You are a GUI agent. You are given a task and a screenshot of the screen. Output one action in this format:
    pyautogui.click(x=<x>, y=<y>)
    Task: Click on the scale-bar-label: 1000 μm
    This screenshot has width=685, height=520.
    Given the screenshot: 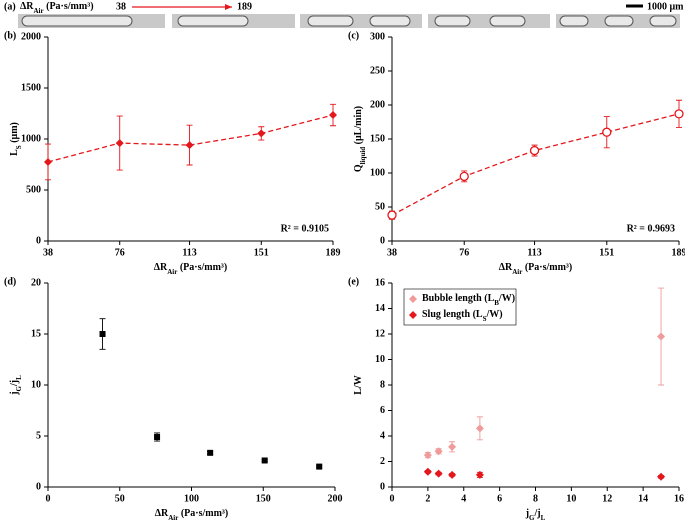 What is the action you would take?
    pyautogui.click(x=665, y=6)
    